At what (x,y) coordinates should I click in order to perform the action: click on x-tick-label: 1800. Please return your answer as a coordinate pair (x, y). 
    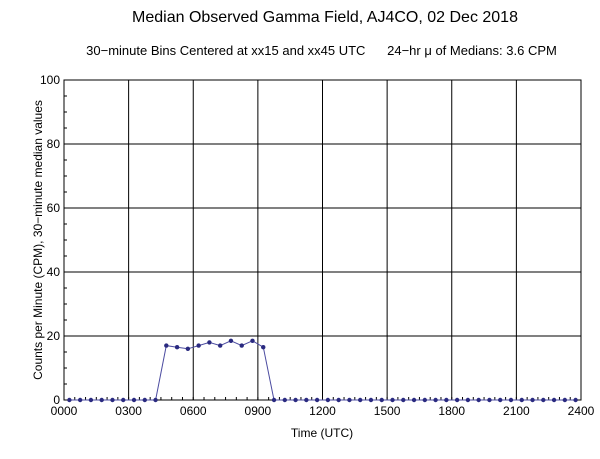
    Looking at the image, I should click on (451, 411).